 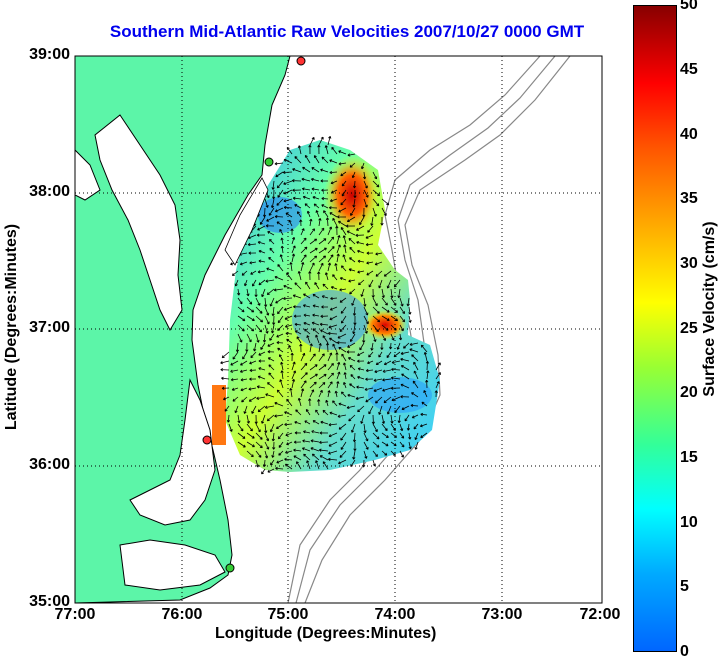 I want to click on colorbar-tick: 30, so click(x=689, y=263).